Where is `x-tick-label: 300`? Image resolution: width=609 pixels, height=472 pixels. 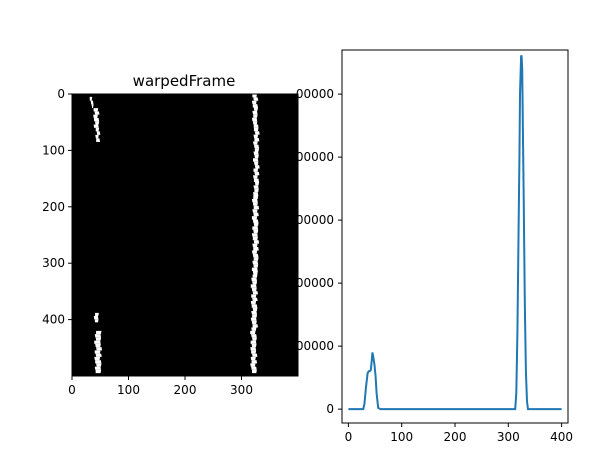 x-tick-label: 300 is located at coordinates (241, 390).